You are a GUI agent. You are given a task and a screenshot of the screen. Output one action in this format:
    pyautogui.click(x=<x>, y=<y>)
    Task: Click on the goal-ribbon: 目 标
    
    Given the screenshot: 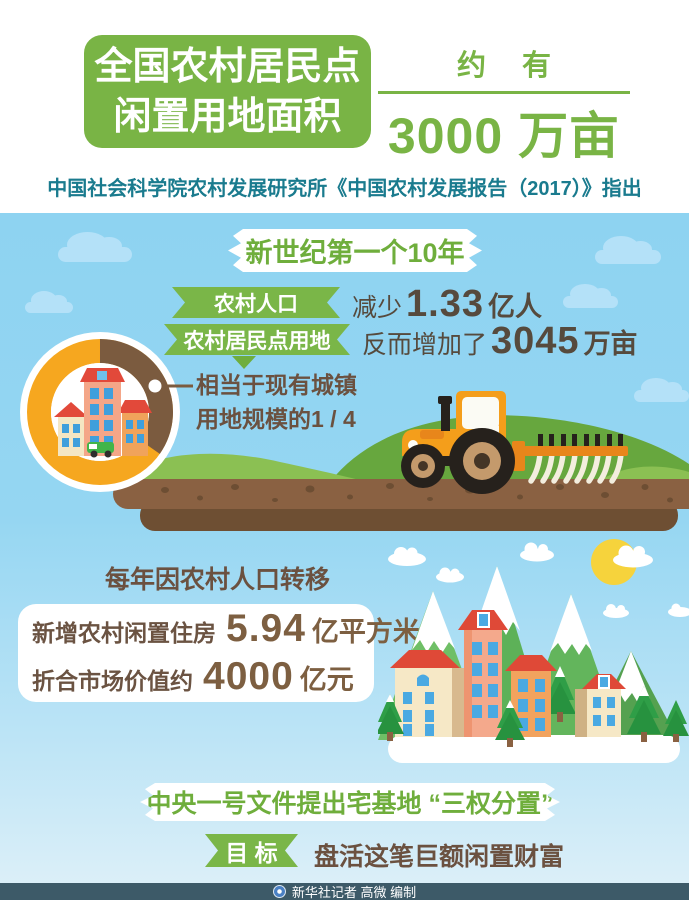 What is the action you would take?
    pyautogui.click(x=251, y=850)
    